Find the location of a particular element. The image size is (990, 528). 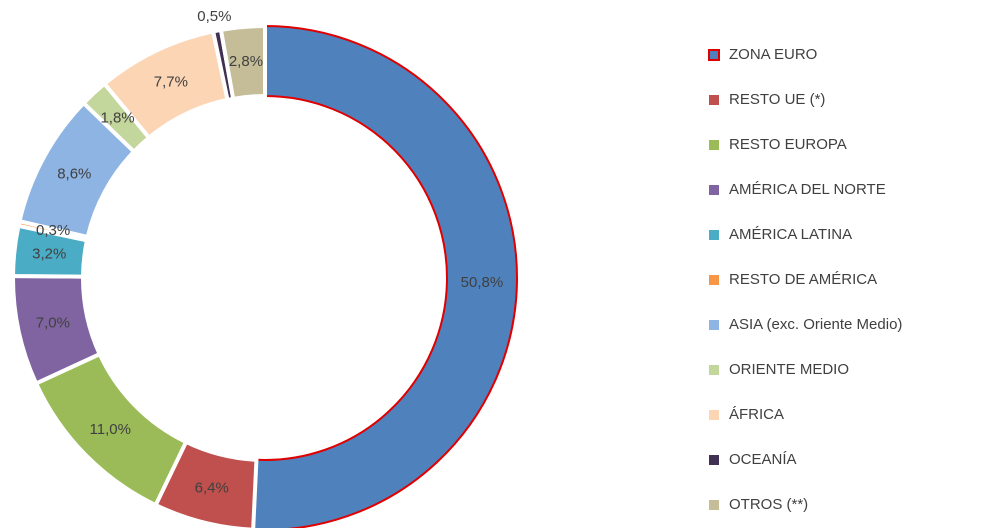

legend-label: AMÉRICA LATINA is located at coordinates (790, 234).